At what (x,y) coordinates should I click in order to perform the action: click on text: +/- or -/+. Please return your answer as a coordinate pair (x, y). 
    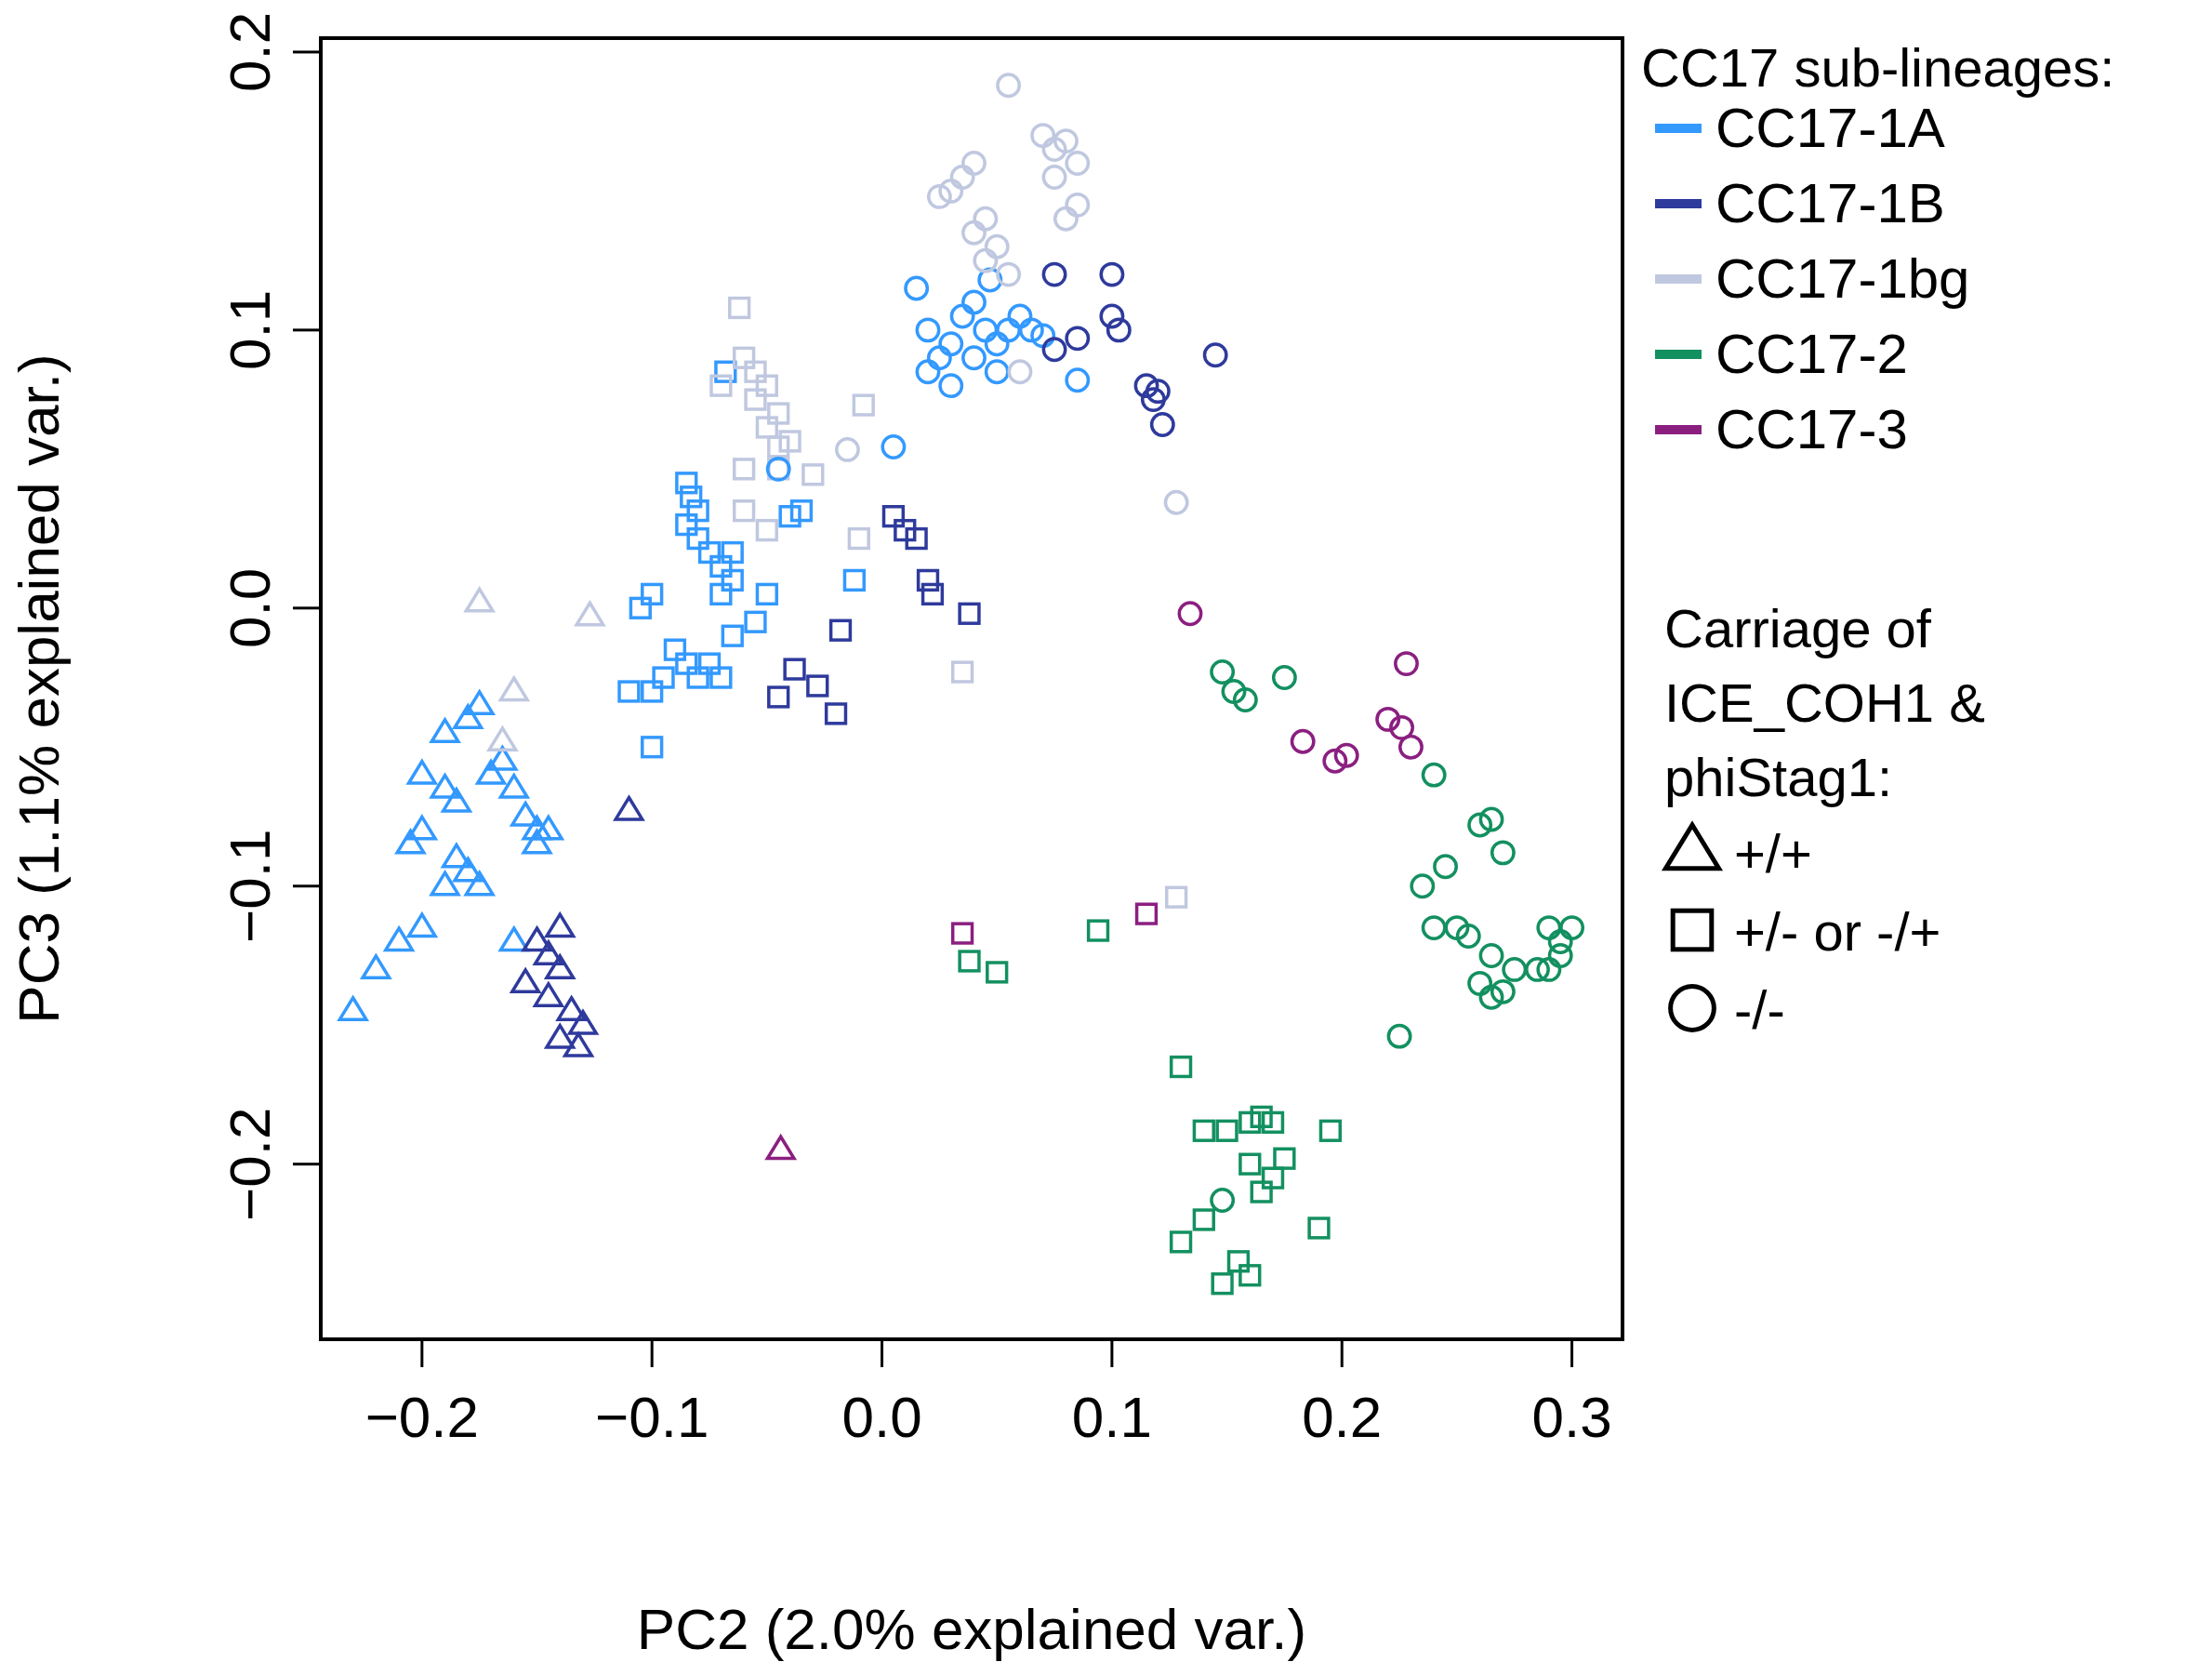
    Looking at the image, I should click on (1837, 931).